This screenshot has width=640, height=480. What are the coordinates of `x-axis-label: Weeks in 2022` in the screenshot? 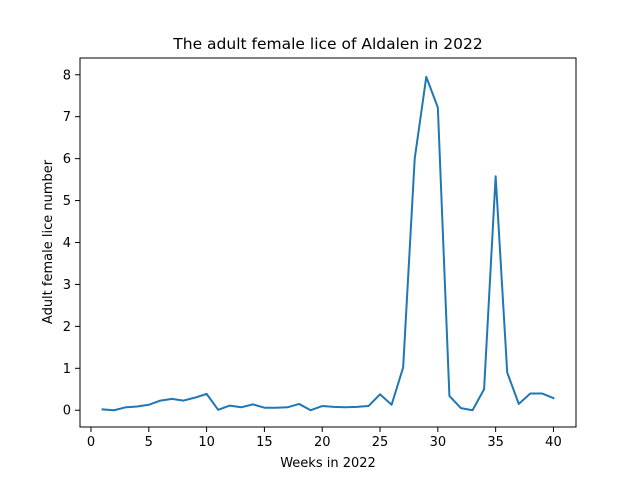 It's located at (328, 463).